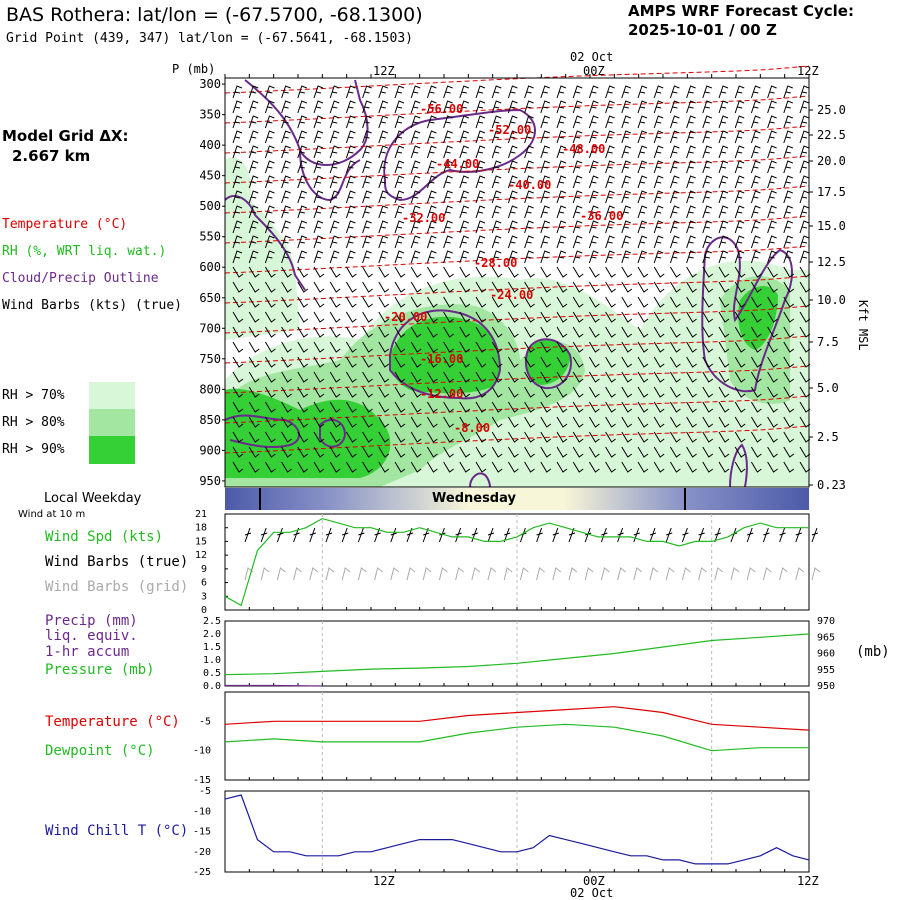  I want to click on isotherm-label: -36.00, so click(601, 216).